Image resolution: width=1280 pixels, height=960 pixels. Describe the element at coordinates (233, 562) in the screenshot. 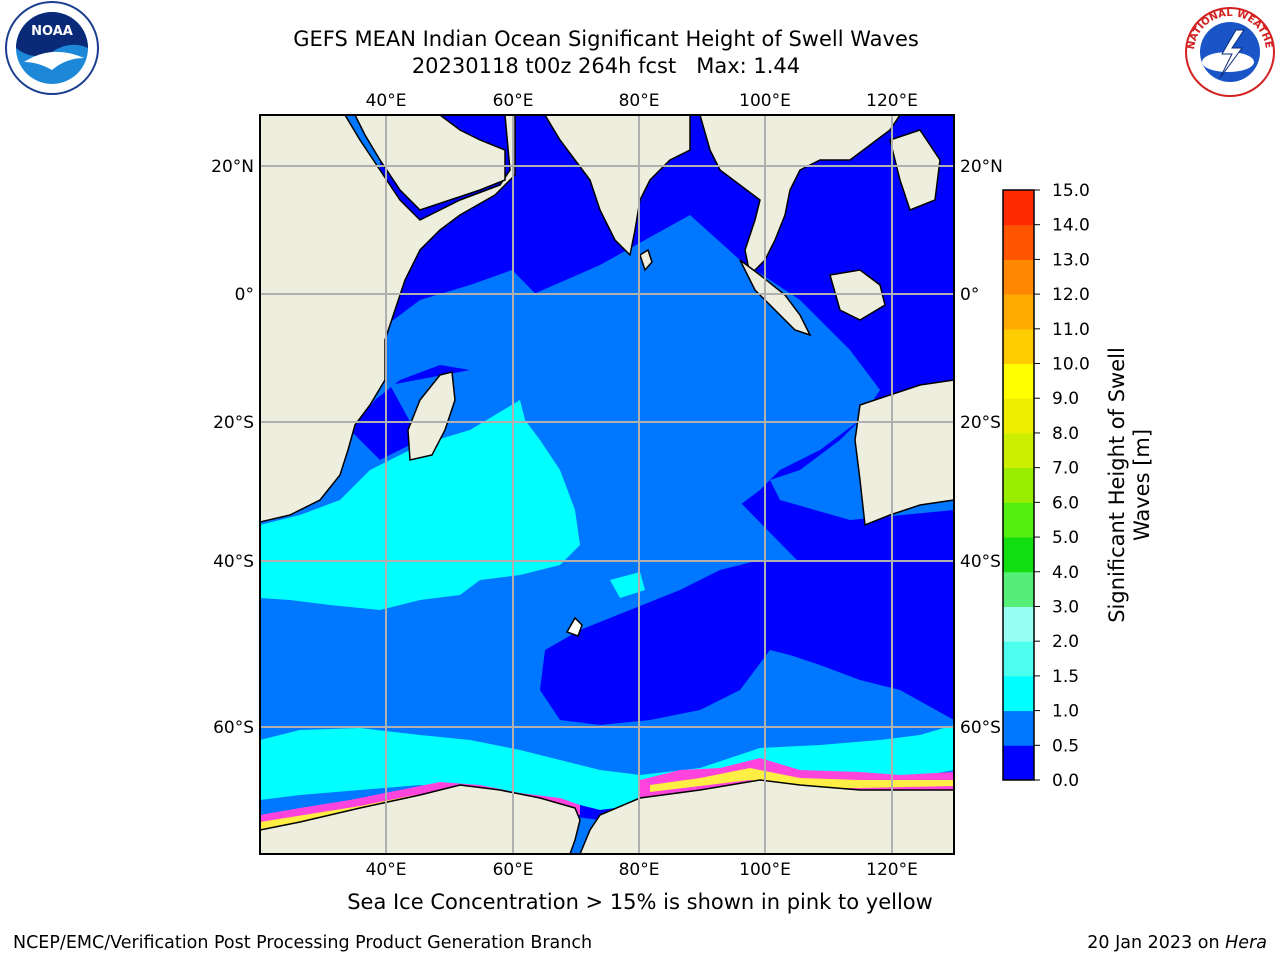

I see `lat-tick-left: 40°S` at that location.